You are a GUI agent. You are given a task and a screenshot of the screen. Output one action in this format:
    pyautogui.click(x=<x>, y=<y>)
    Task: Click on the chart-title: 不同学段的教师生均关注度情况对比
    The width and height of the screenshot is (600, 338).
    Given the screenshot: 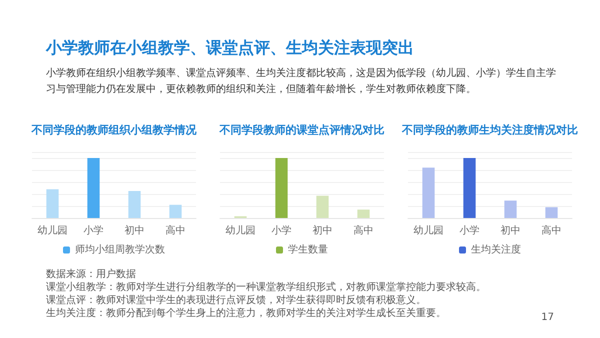 What is the action you would take?
    pyautogui.click(x=489, y=130)
    